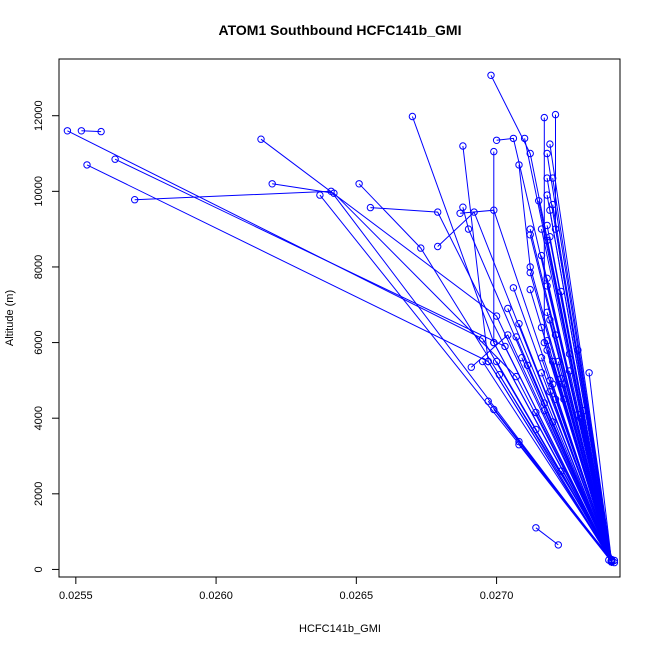  Describe the element at coordinates (76, 596) in the screenshot. I see `x-tick-label: 0.0255` at that location.